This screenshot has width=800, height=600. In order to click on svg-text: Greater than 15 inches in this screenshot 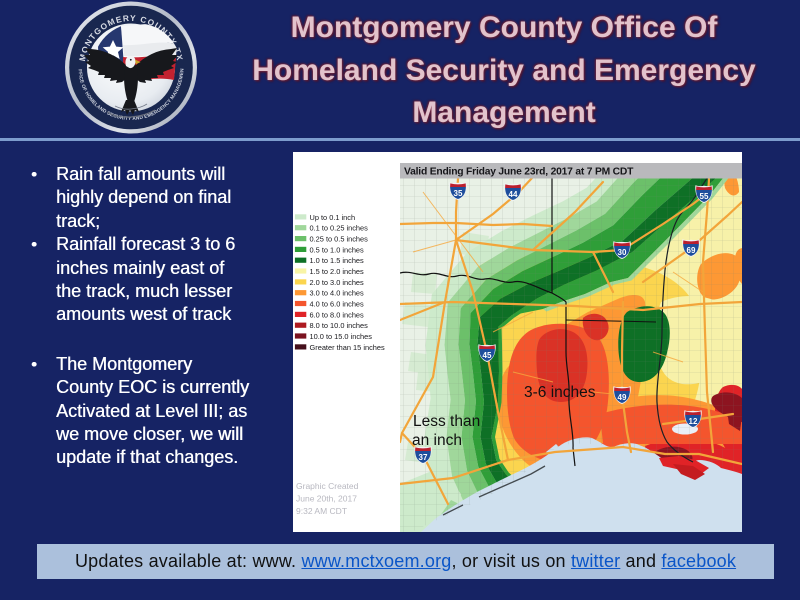, I will do `click(347, 347)`.